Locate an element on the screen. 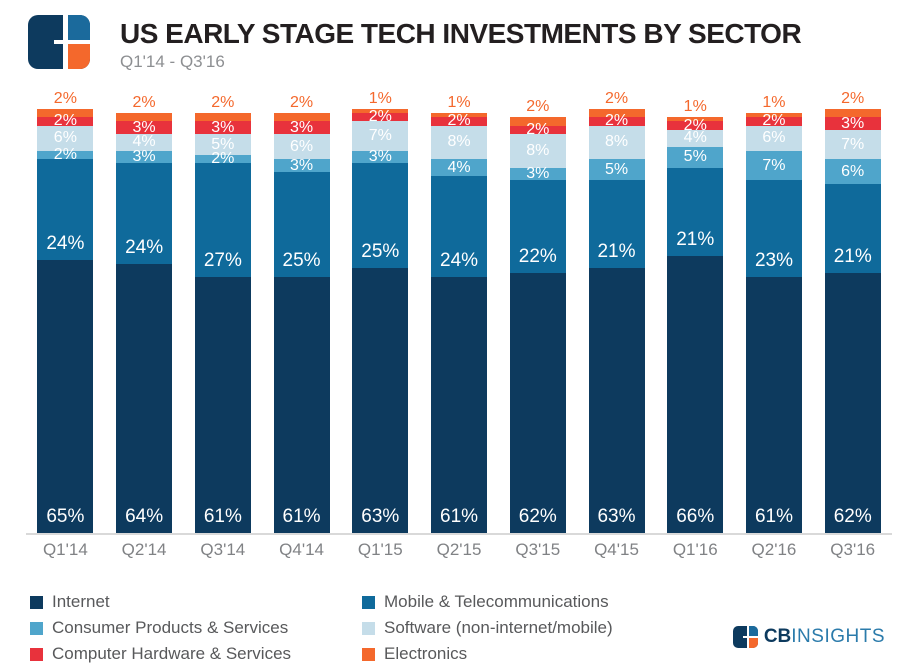 The height and width of the screenshot is (667, 910). bar-segment: 23% is located at coordinates (773, 228).